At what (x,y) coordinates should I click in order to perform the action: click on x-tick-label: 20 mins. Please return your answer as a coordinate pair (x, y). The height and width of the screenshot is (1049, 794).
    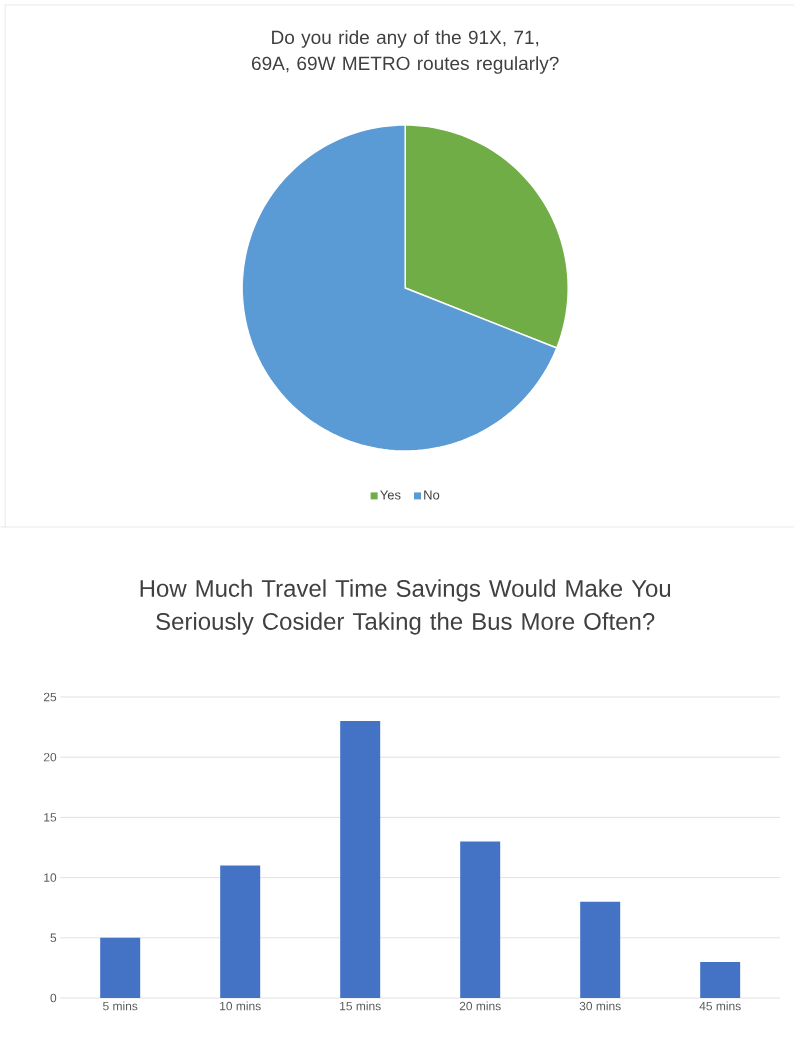
    Looking at the image, I should click on (480, 1006).